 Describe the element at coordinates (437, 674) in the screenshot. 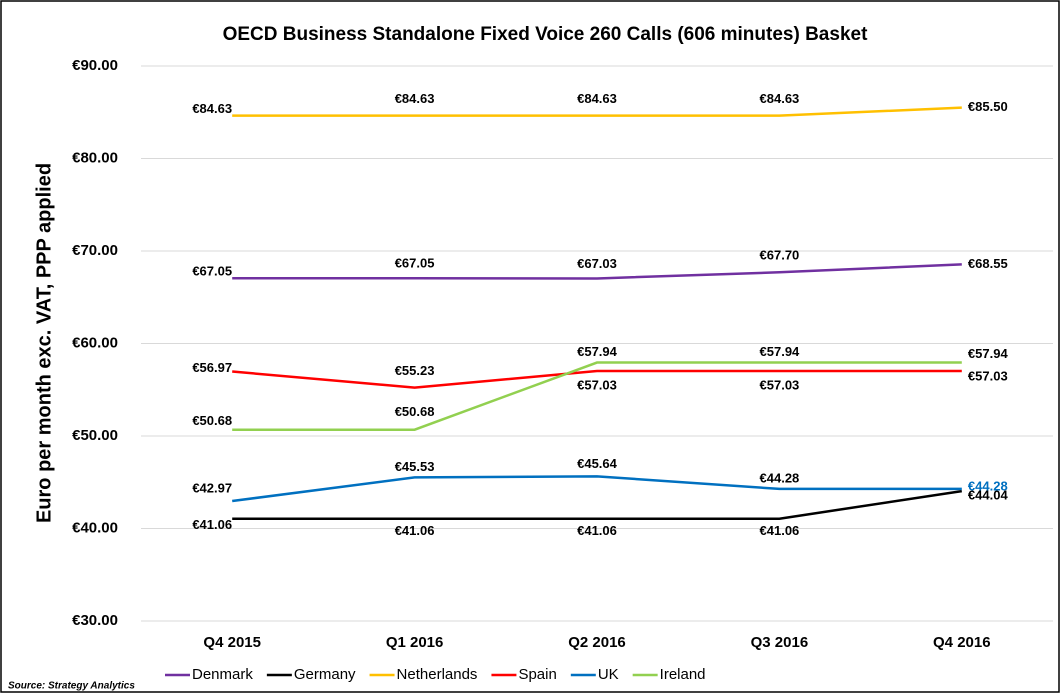

I see `legend-label: Netherlands` at that location.